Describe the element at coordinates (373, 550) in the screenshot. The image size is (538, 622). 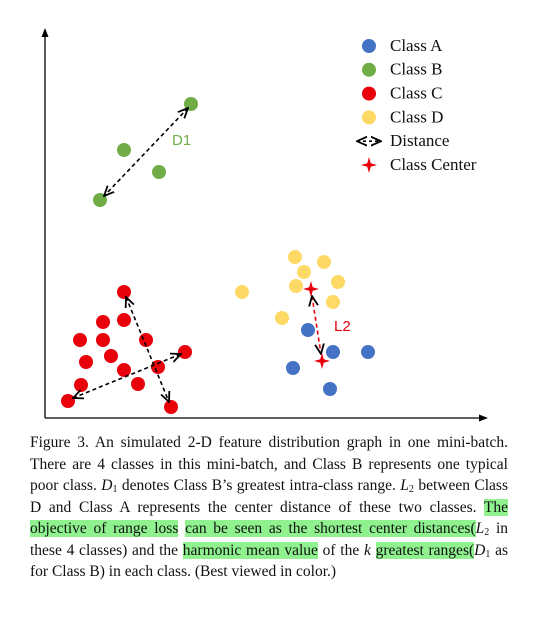
I see `caption-text` at that location.